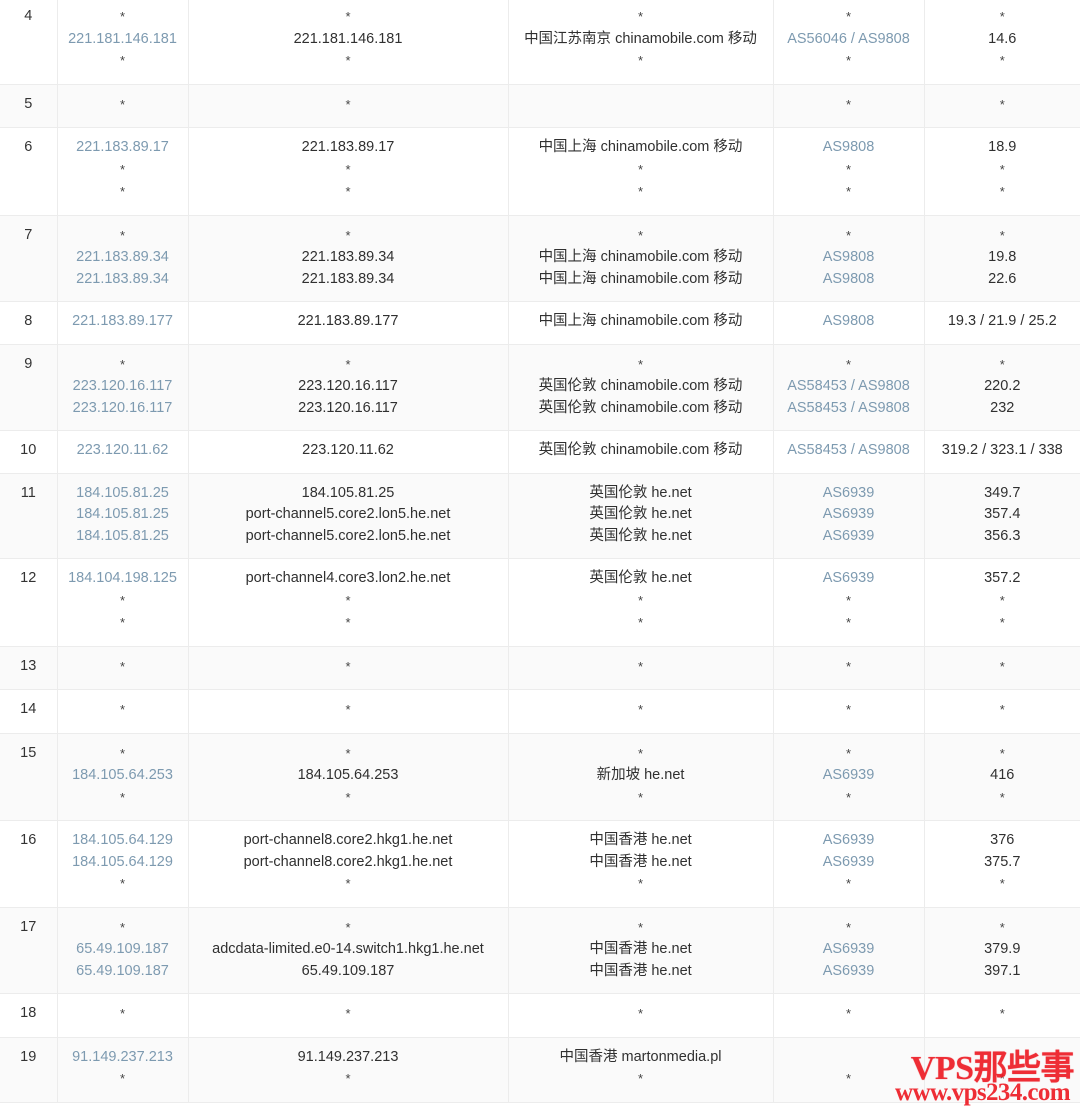  I want to click on ip-link: 221.183.89.177, so click(122, 321).